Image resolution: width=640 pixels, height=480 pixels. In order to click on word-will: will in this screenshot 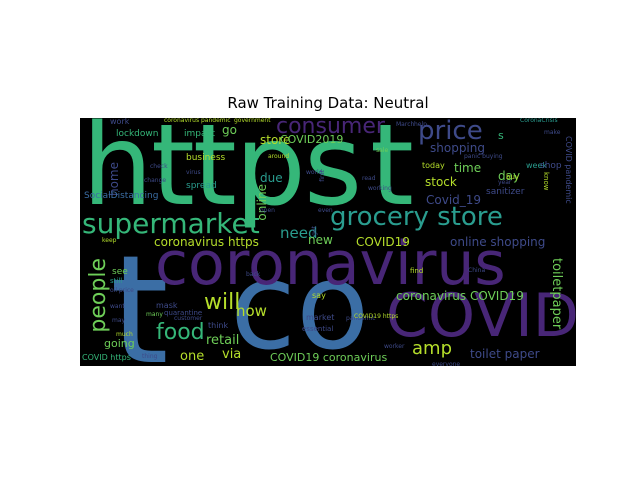, I will do `click(222, 302)`.